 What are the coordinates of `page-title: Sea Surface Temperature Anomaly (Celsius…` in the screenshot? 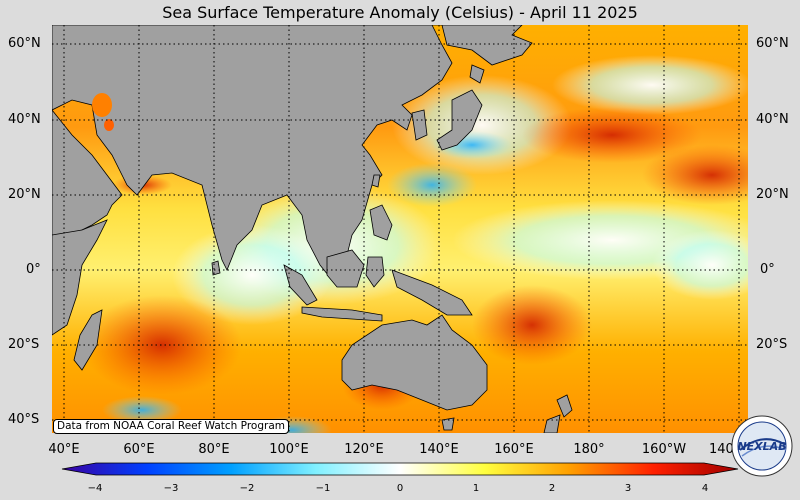 It's located at (400, 12).